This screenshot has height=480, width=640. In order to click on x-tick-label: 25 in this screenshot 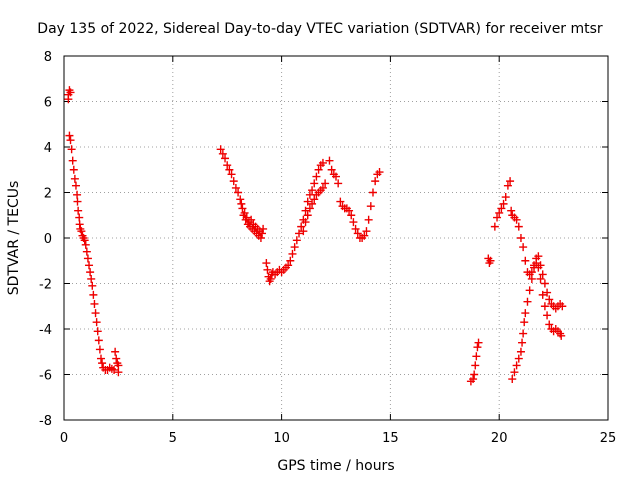, I will do `click(608, 438)`.